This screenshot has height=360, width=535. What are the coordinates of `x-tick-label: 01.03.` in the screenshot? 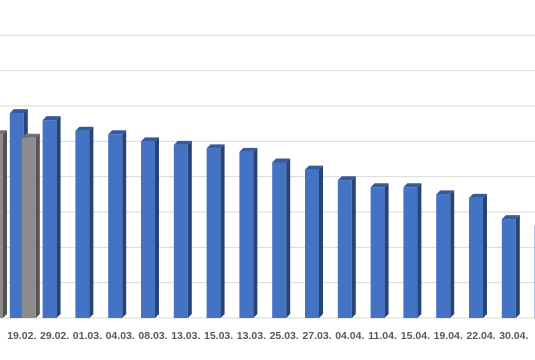 It's located at (87, 336).